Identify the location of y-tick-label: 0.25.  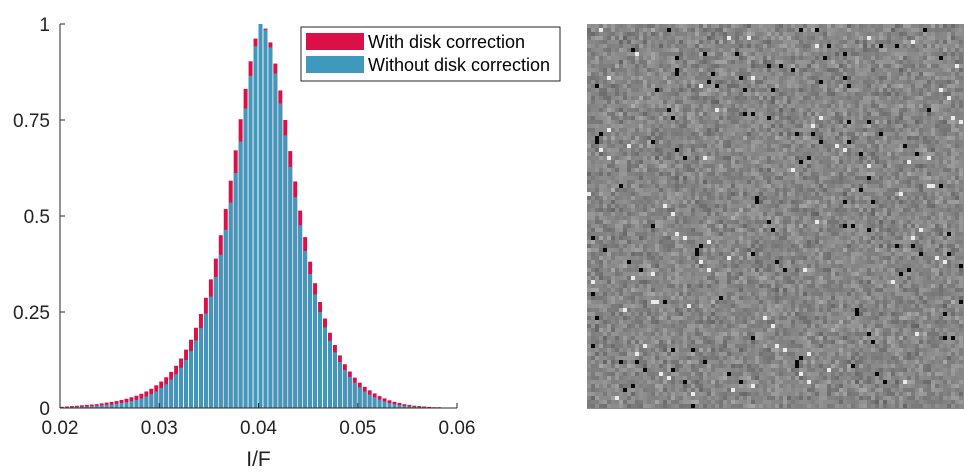
(31, 313).